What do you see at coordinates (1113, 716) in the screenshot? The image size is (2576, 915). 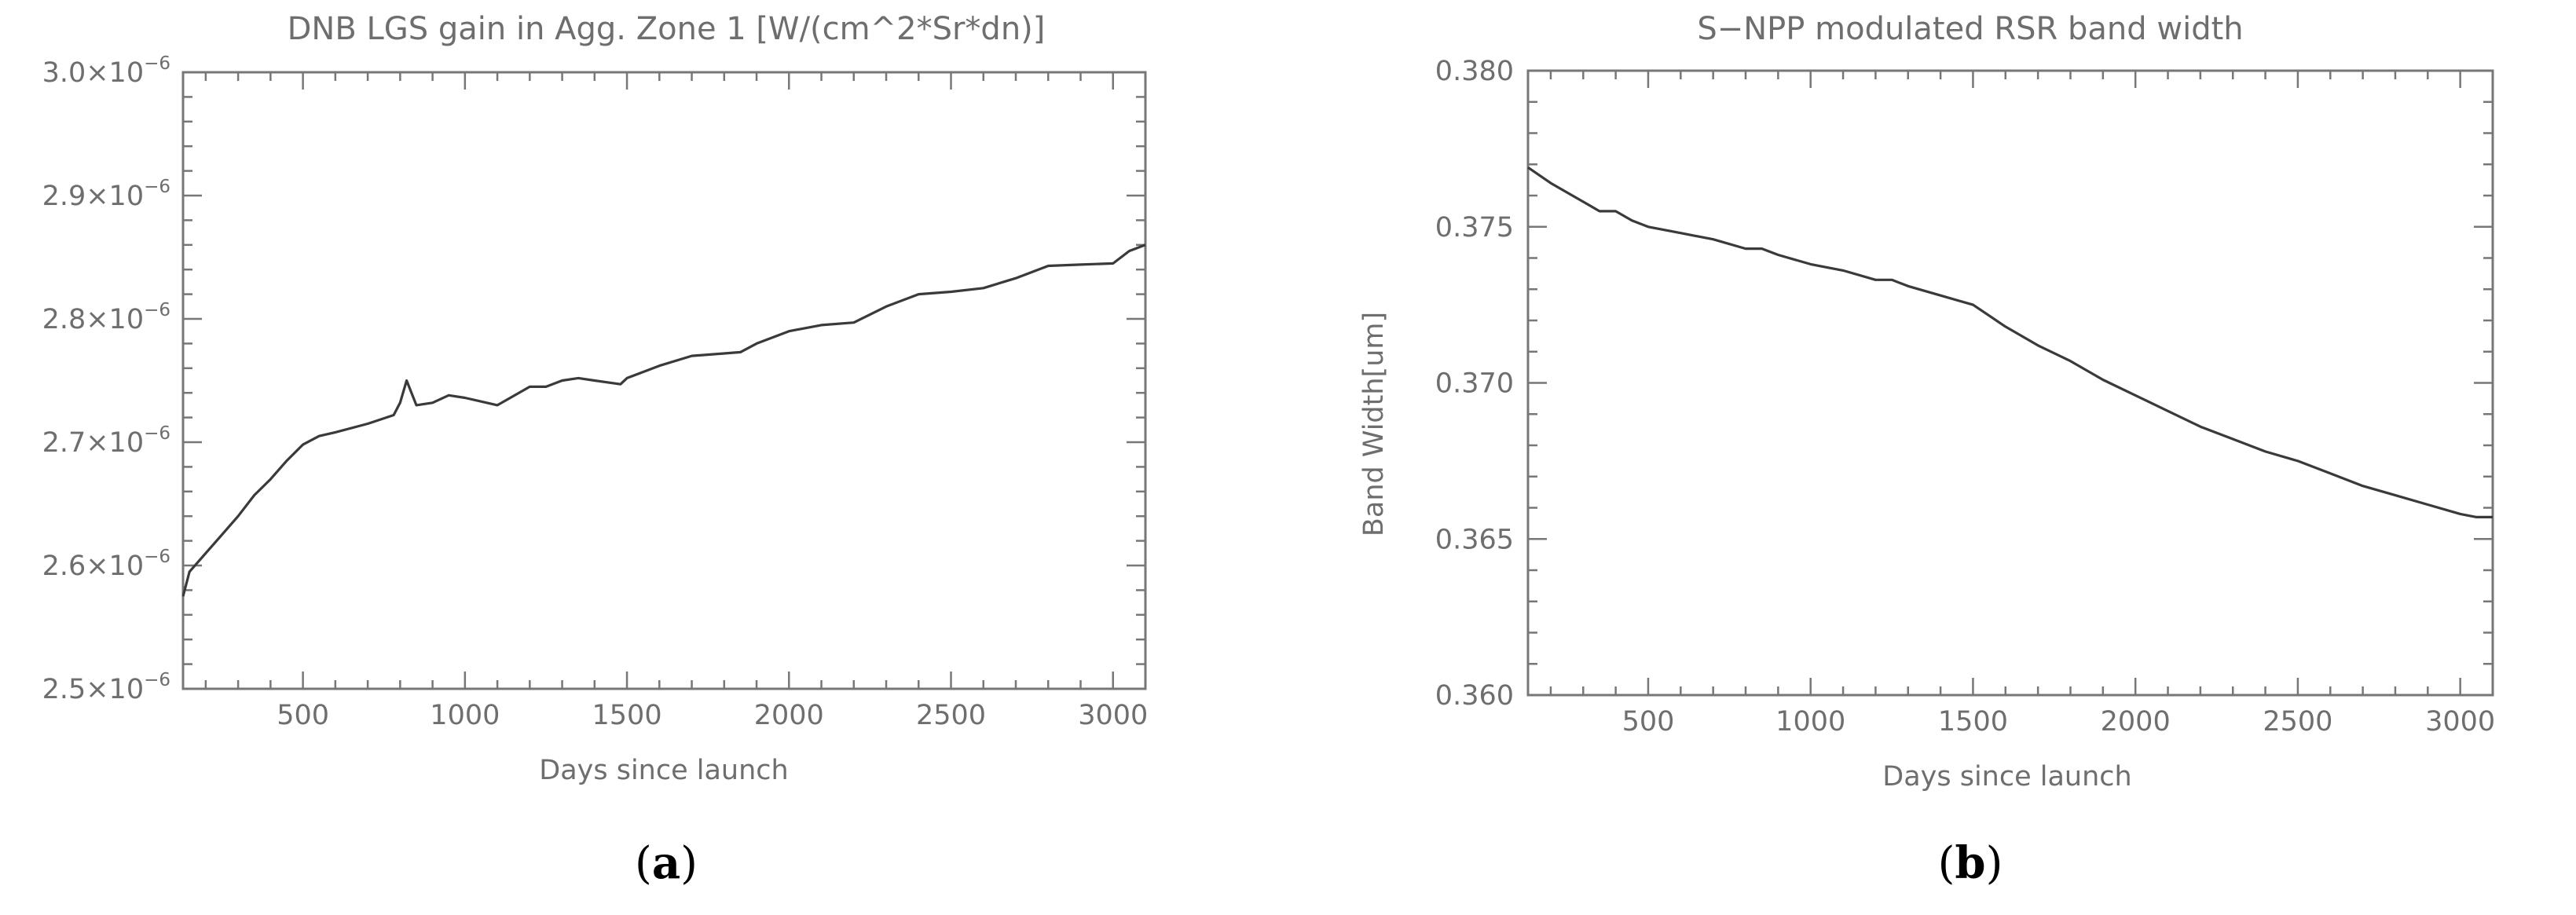 I see `a-x-tick-label: 3000` at bounding box center [1113, 716].